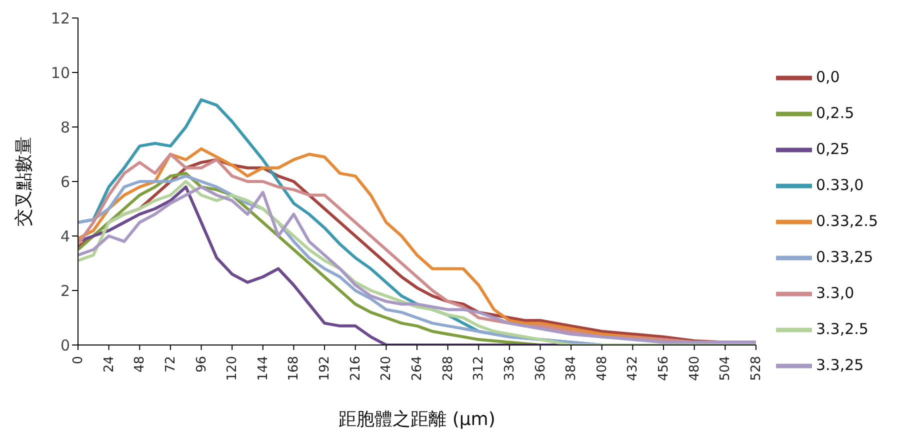 The height and width of the screenshot is (443, 907). I want to click on y-tick-label: 0, so click(65, 345).